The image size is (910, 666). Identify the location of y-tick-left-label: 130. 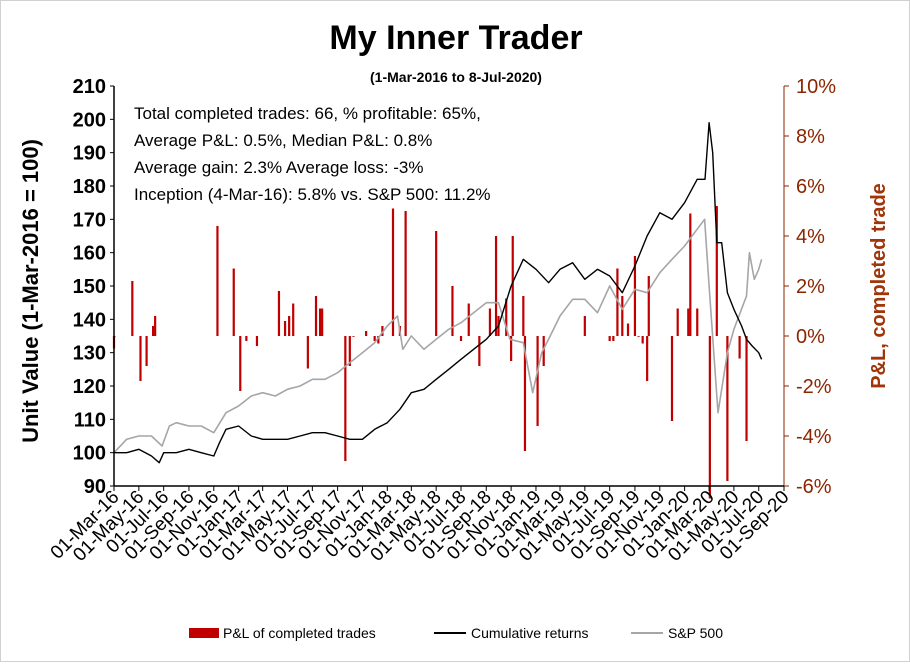
(89, 354).